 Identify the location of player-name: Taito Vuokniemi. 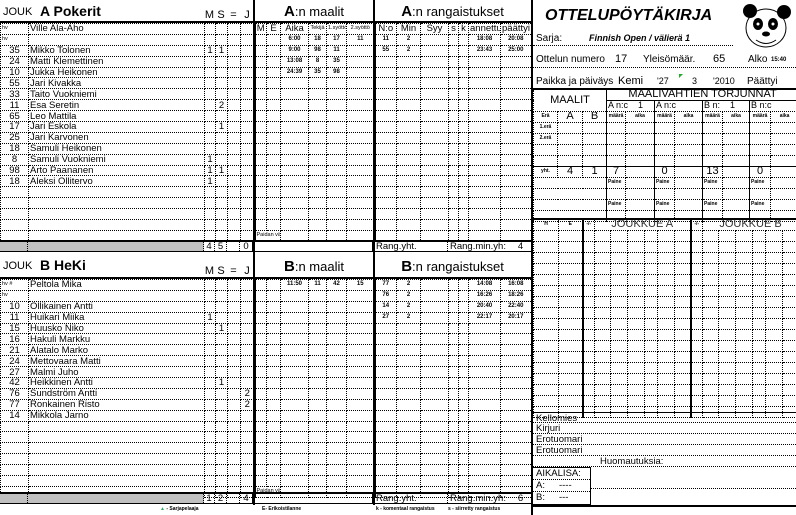
(116, 94).